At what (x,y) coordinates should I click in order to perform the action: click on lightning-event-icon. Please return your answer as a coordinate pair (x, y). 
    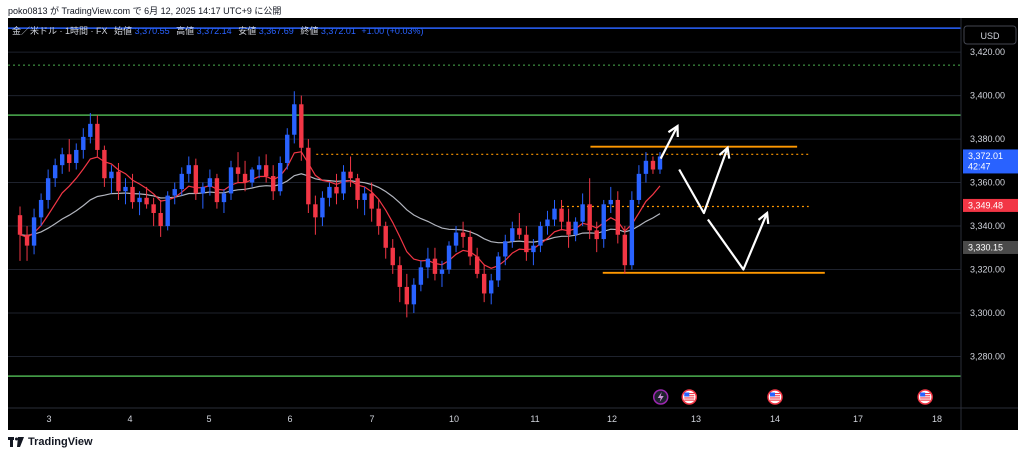
    Looking at the image, I should click on (660, 397).